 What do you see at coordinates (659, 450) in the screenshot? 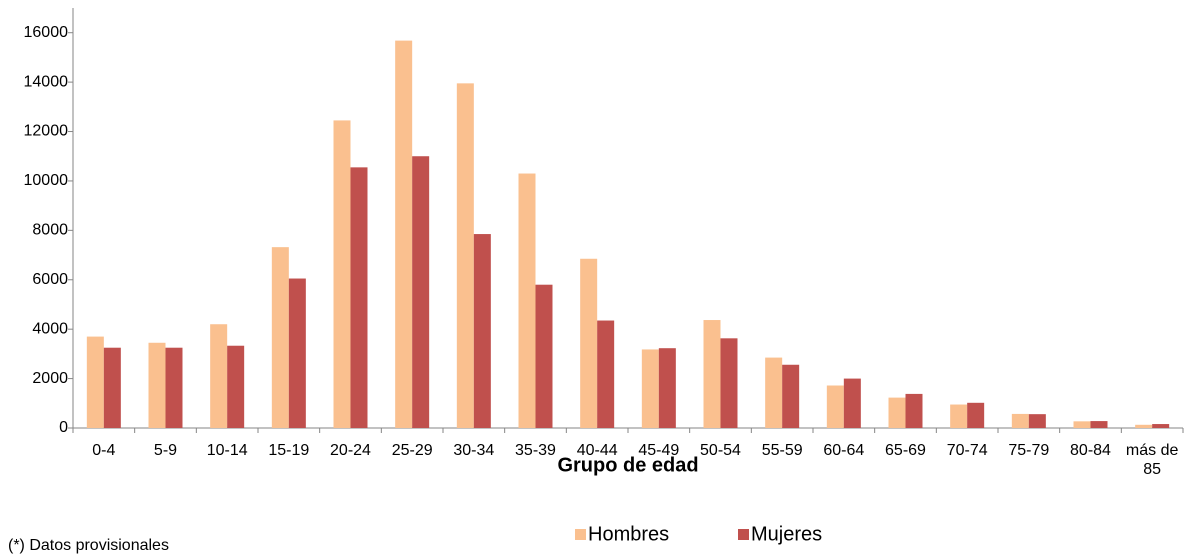
I see `x-tick-label: 45-49` at bounding box center [659, 450].